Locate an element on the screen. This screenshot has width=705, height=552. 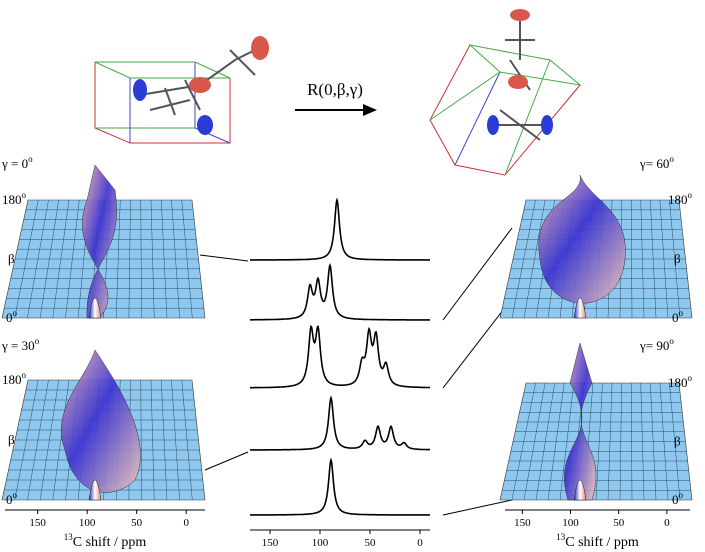
gamma-label: γ = 0o is located at coordinates (17, 162).